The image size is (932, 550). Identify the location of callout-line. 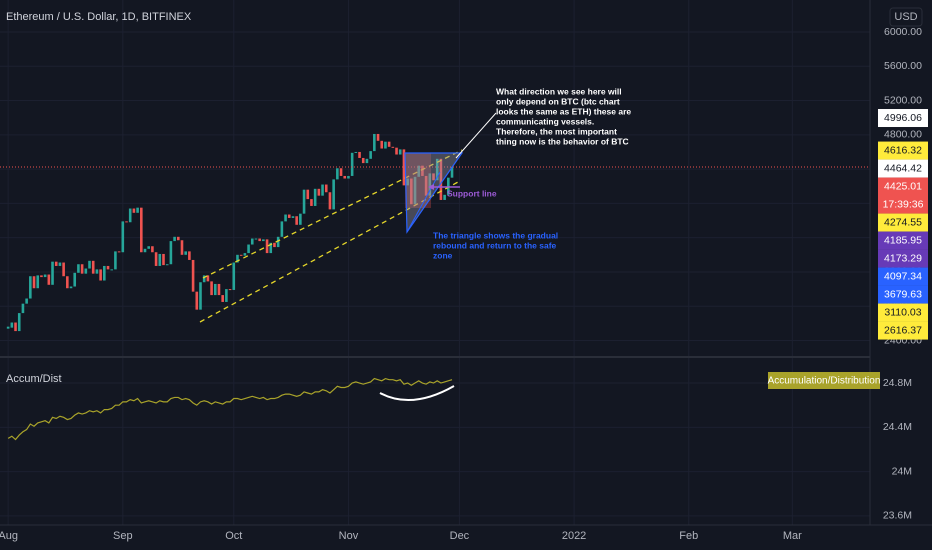
(476, 135).